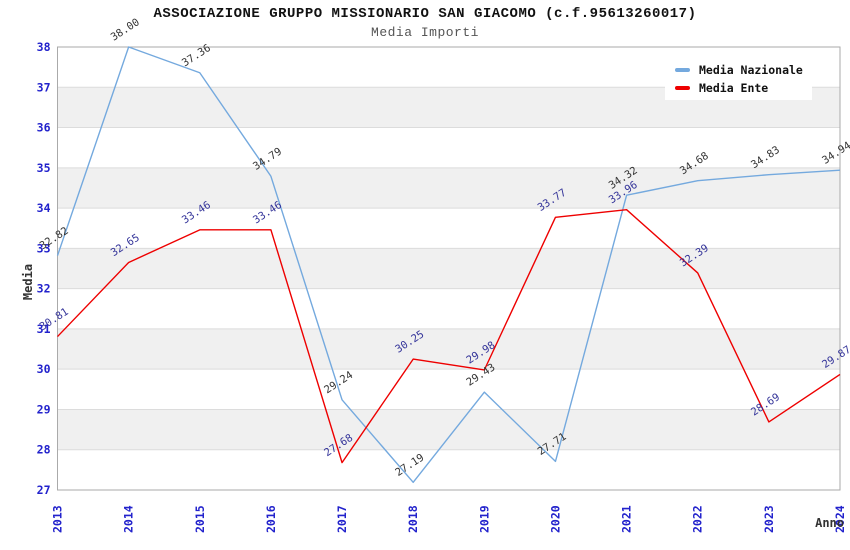 This screenshot has width=850, height=550. What do you see at coordinates (425, 32) in the screenshot?
I see `chart-subtitle: Media Importi` at bounding box center [425, 32].